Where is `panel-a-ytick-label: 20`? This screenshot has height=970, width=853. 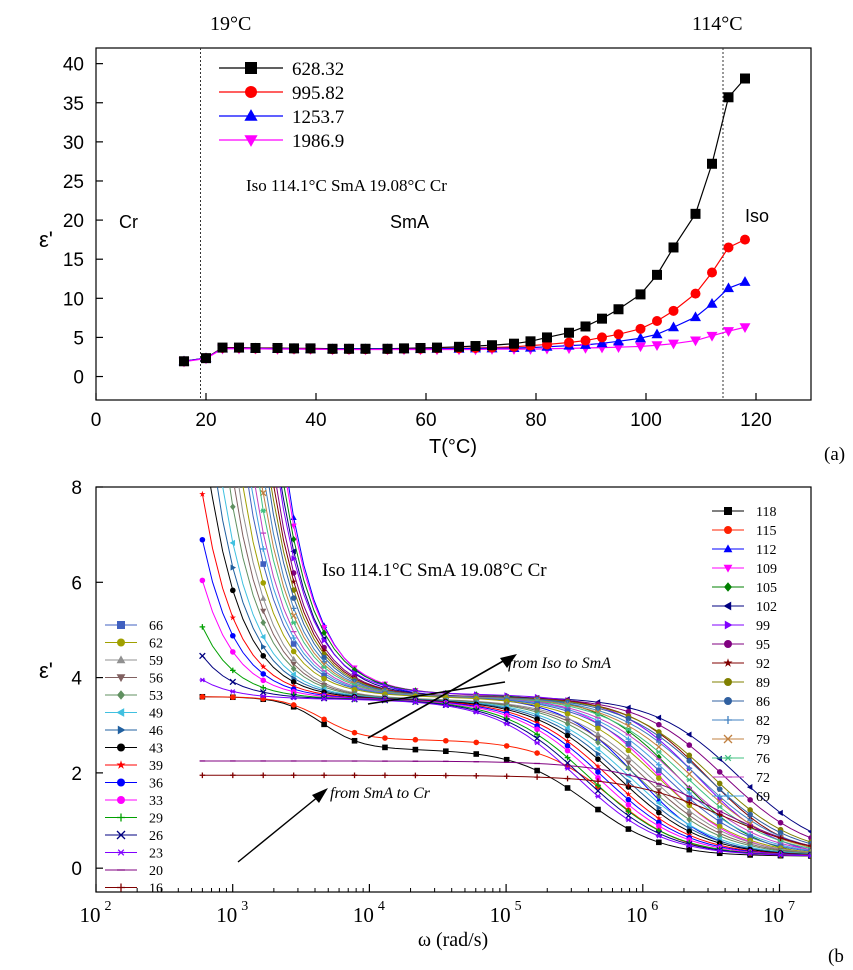
panel-a-ytick-label: 20 is located at coordinates (73, 221).